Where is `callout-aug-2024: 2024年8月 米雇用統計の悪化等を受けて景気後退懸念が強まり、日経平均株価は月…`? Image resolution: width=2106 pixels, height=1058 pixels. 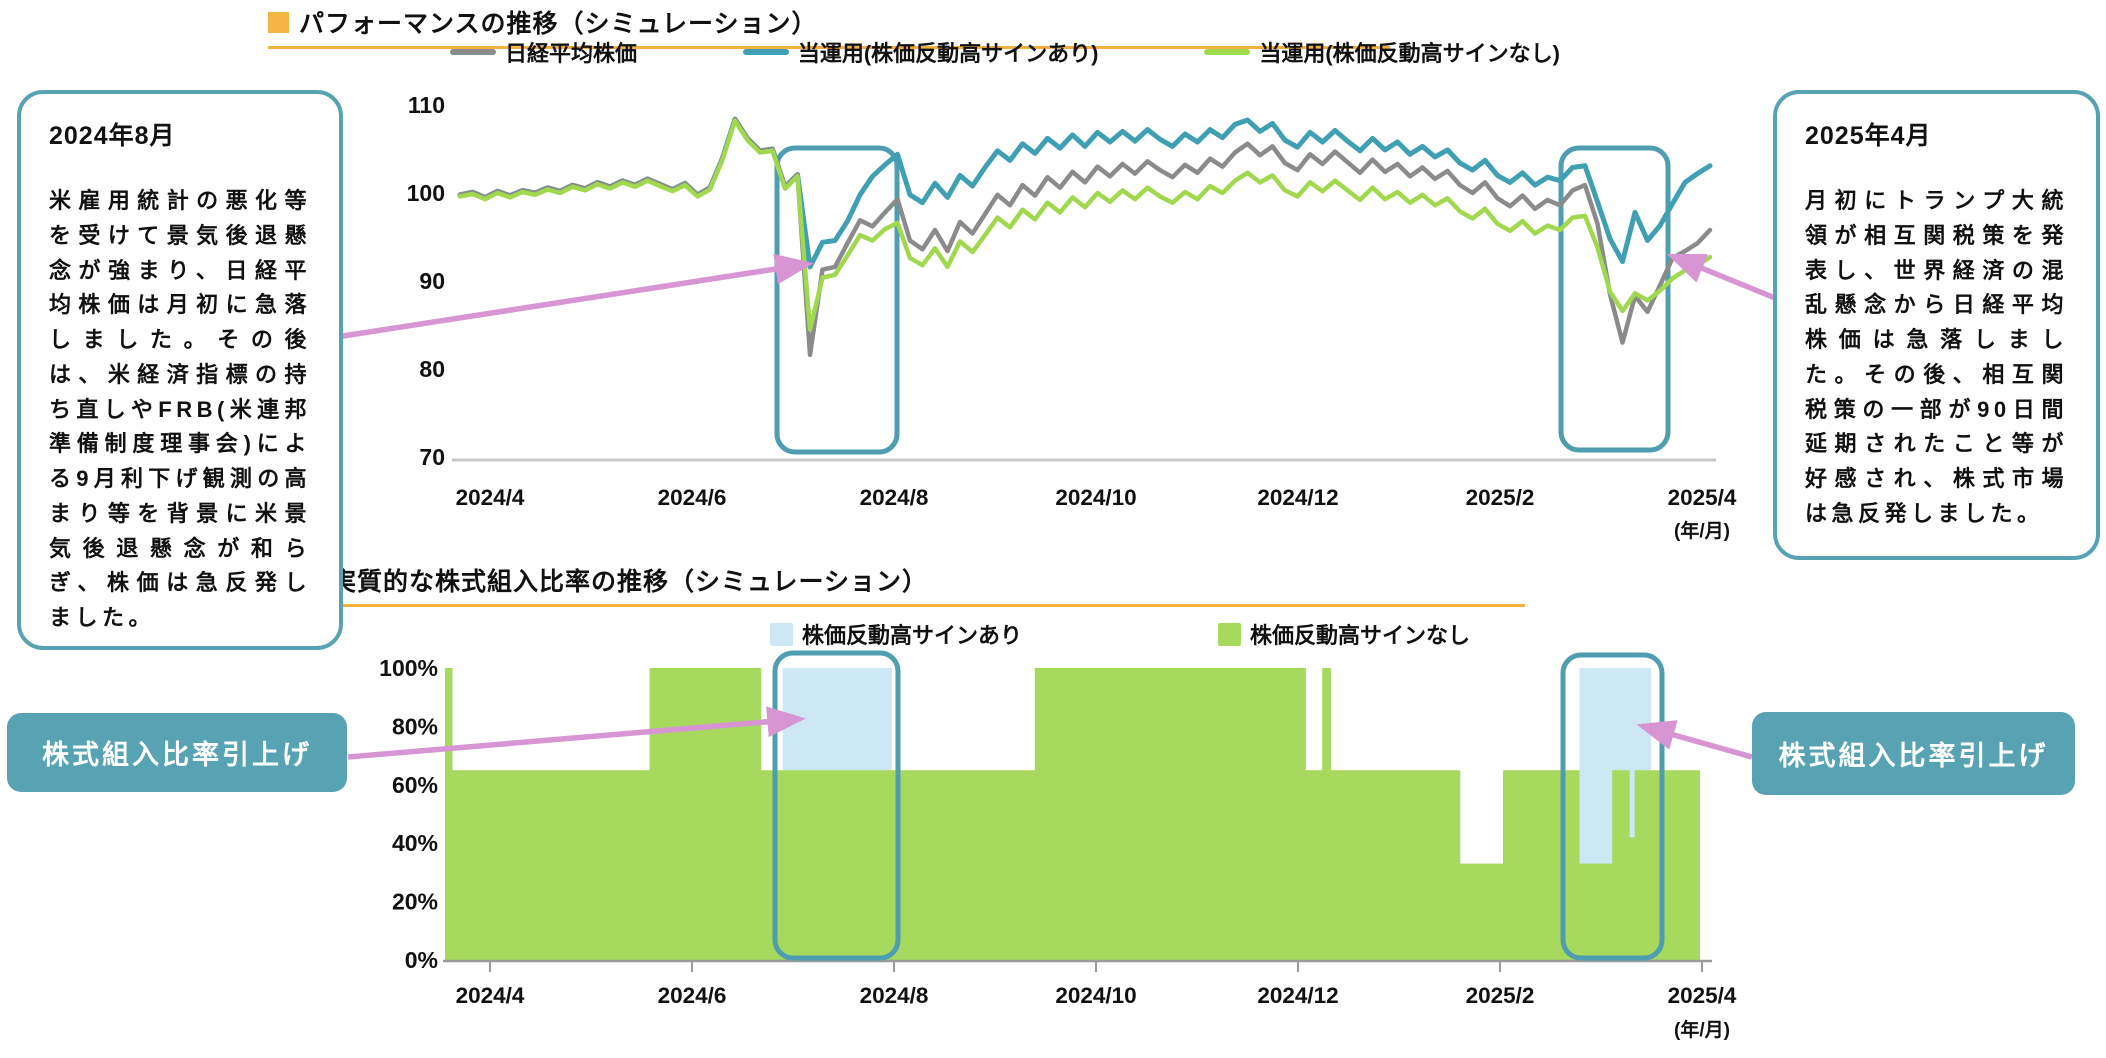 callout-aug-2024: 2024年8月 米雇用統計の悪化等を受けて景気後退懸念が強まり、日経平均株価は月… is located at coordinates (180, 370).